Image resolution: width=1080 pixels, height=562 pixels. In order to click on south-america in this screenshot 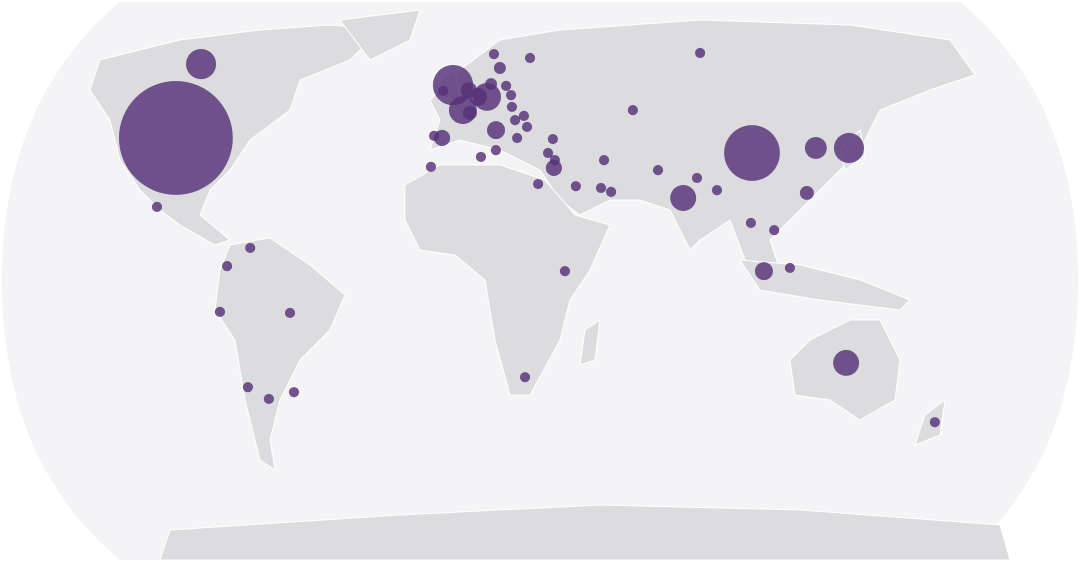, I will do `click(280, 354)`.